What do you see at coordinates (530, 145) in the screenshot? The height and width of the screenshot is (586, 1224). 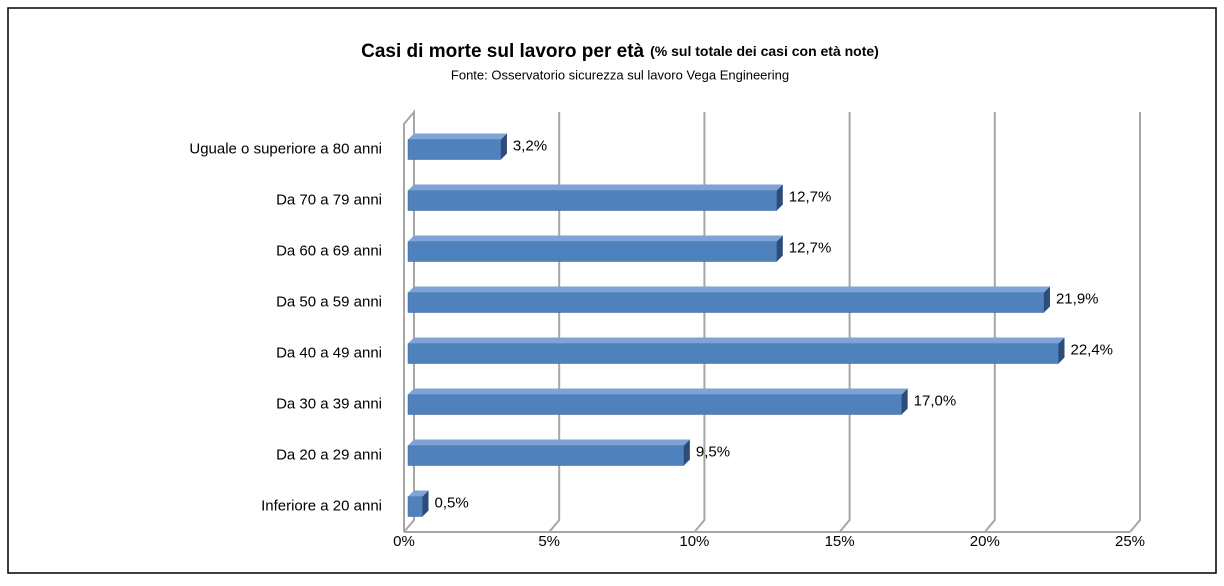 I see `data-label: 3,2%` at bounding box center [530, 145].